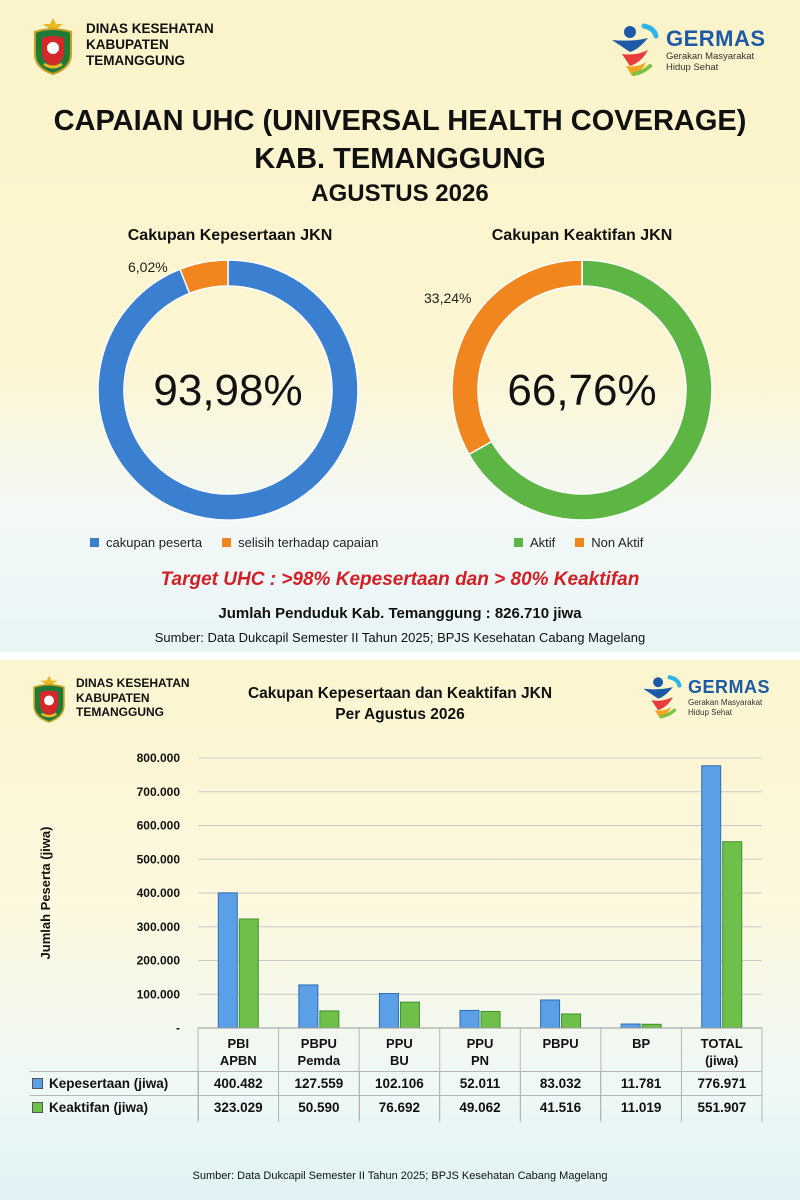 Image resolution: width=800 pixels, height=1200 pixels. Describe the element at coordinates (159, 792) in the screenshot. I see `y-tick-label: 700.000` at that location.